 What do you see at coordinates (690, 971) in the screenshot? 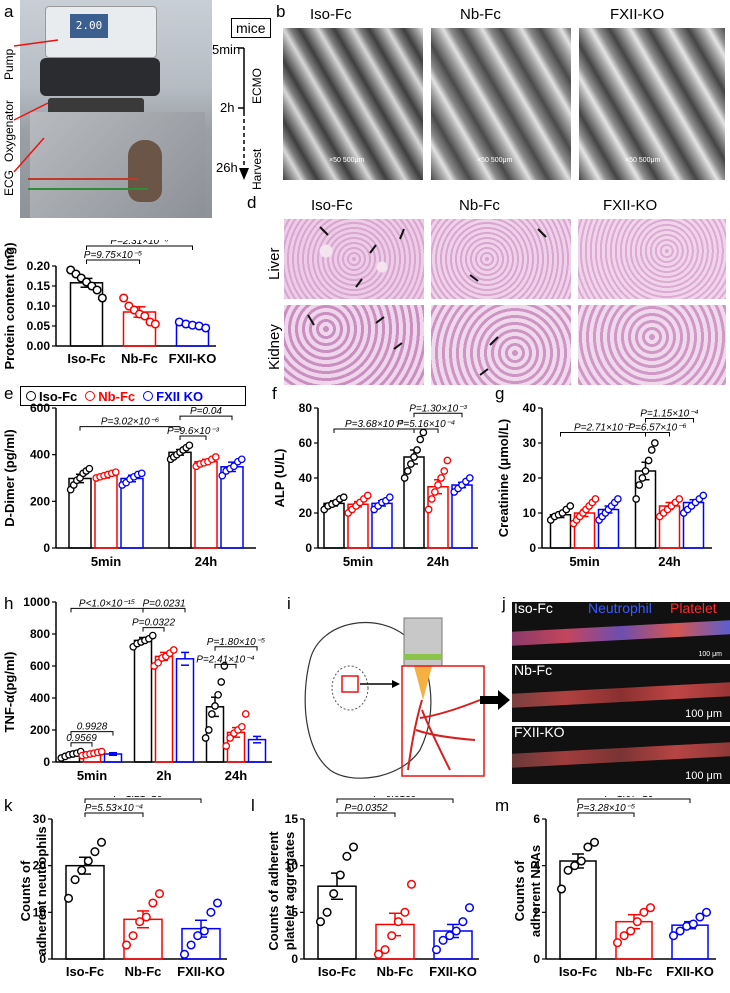
I see `x-tick-label: FXII-KO` at bounding box center [690, 971].